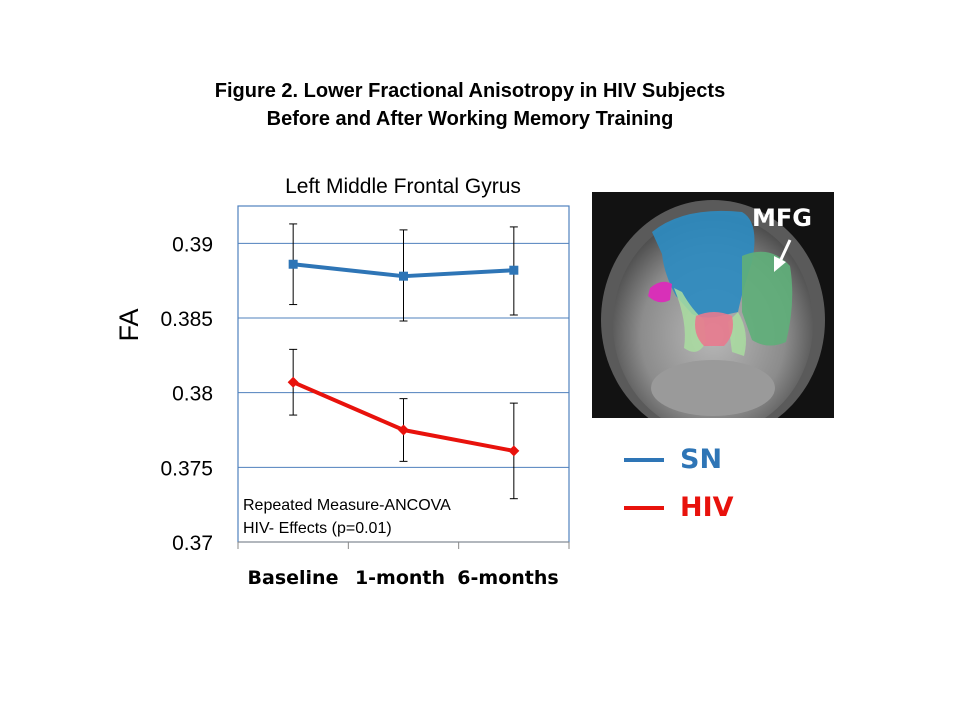  I want to click on mfg-arrow-head, so click(780, 264).